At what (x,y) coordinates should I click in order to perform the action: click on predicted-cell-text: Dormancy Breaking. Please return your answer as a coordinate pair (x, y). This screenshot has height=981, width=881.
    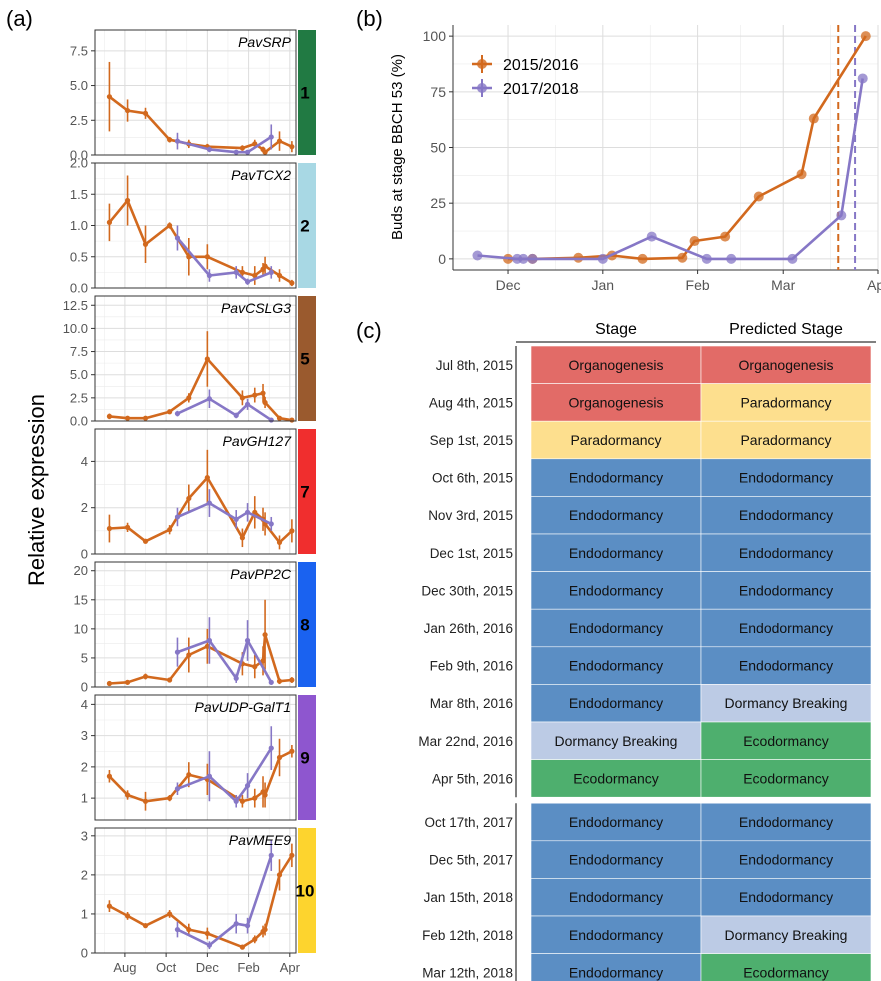
    Looking at the image, I should click on (786, 703).